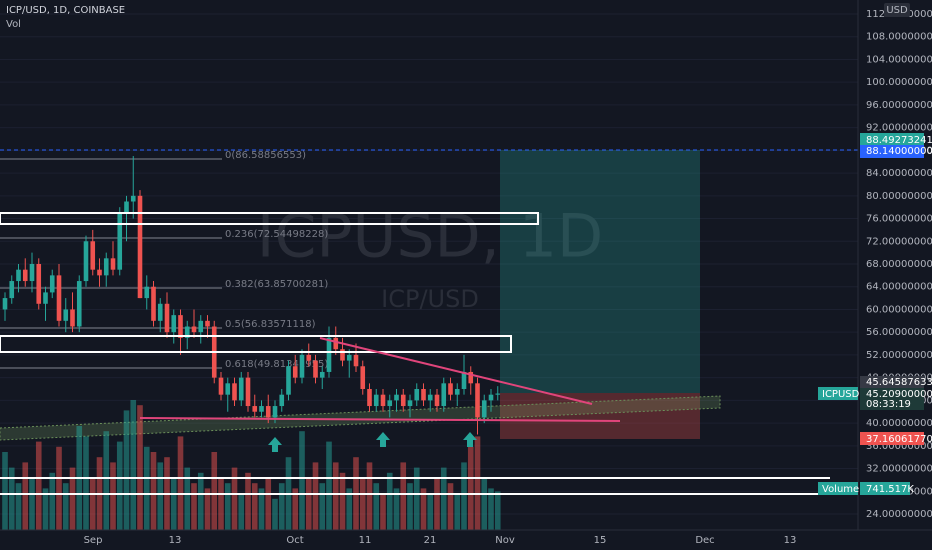  What do you see at coordinates (600, 540) in the screenshot?
I see `x-tick-label: 15` at bounding box center [600, 540].